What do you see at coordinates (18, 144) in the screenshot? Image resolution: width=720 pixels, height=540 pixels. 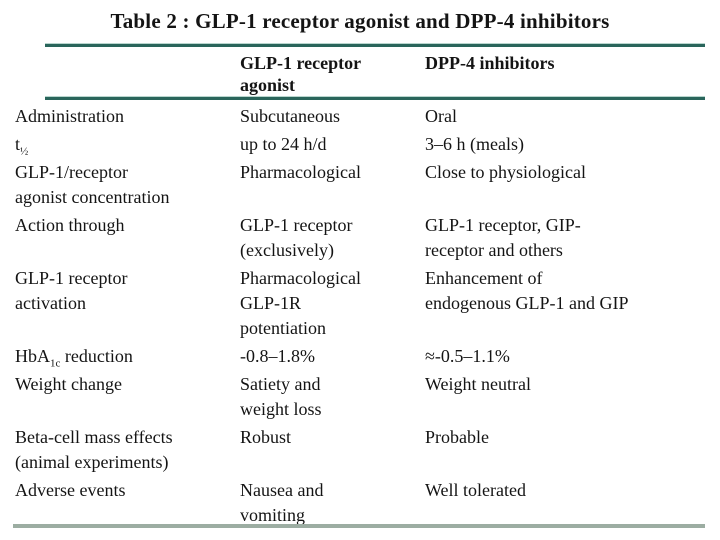 I see `label-text: t` at bounding box center [18, 144].